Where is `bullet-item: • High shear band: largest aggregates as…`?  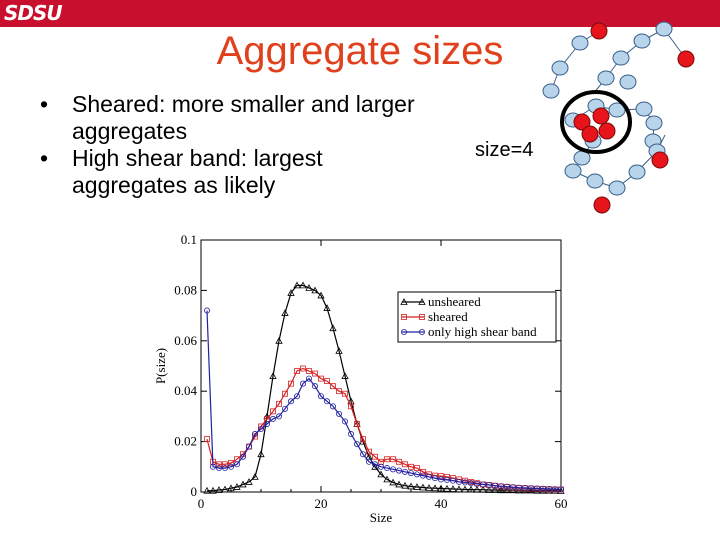
bullet-item: • High shear band: largest aggregates as… is located at coordinates (221, 172).